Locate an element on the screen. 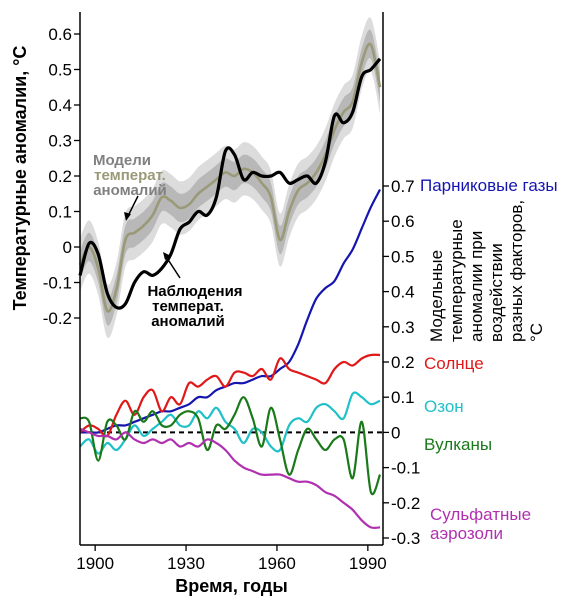 This screenshot has width=588, height=607. left-y-tick-label: -0.1 is located at coordinates (57, 283).